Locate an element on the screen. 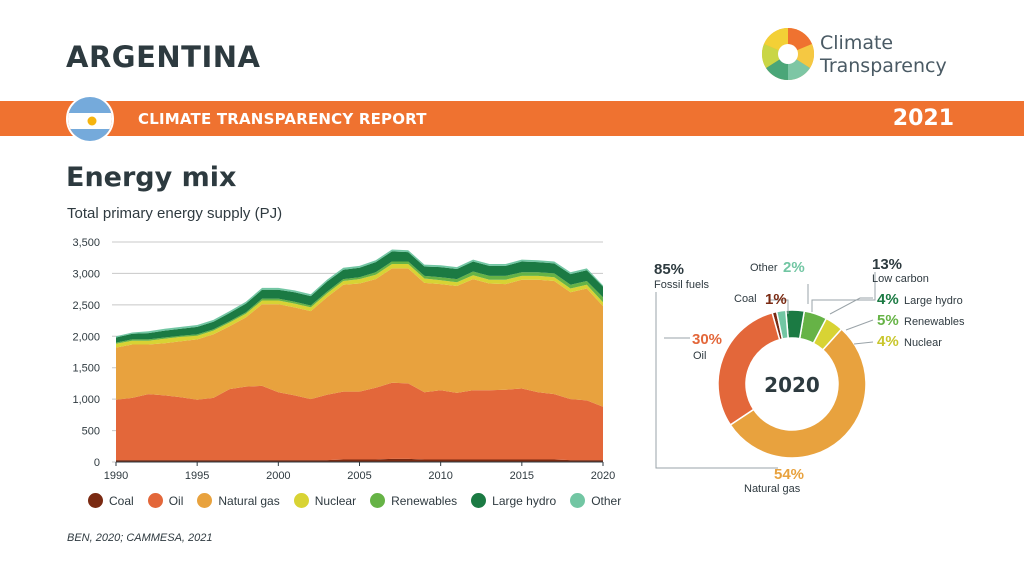 The height and width of the screenshot is (576, 1024). coal-label: Coal is located at coordinates (745, 299).